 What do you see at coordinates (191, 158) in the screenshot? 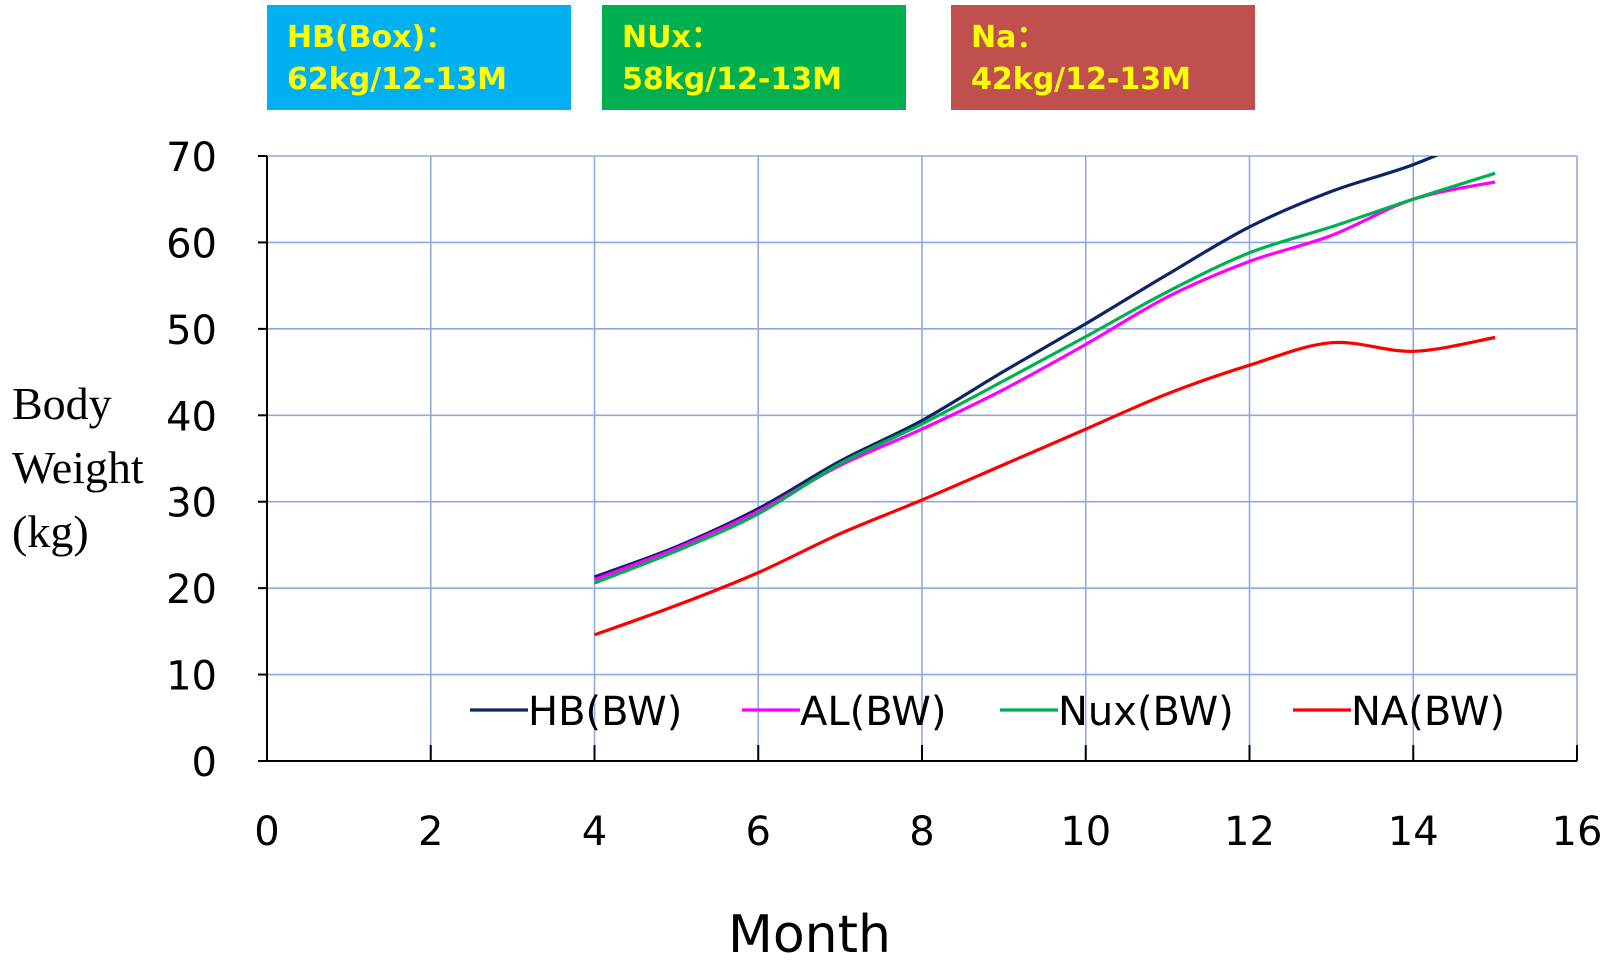
I see `y-tick-label: 70` at bounding box center [191, 158].